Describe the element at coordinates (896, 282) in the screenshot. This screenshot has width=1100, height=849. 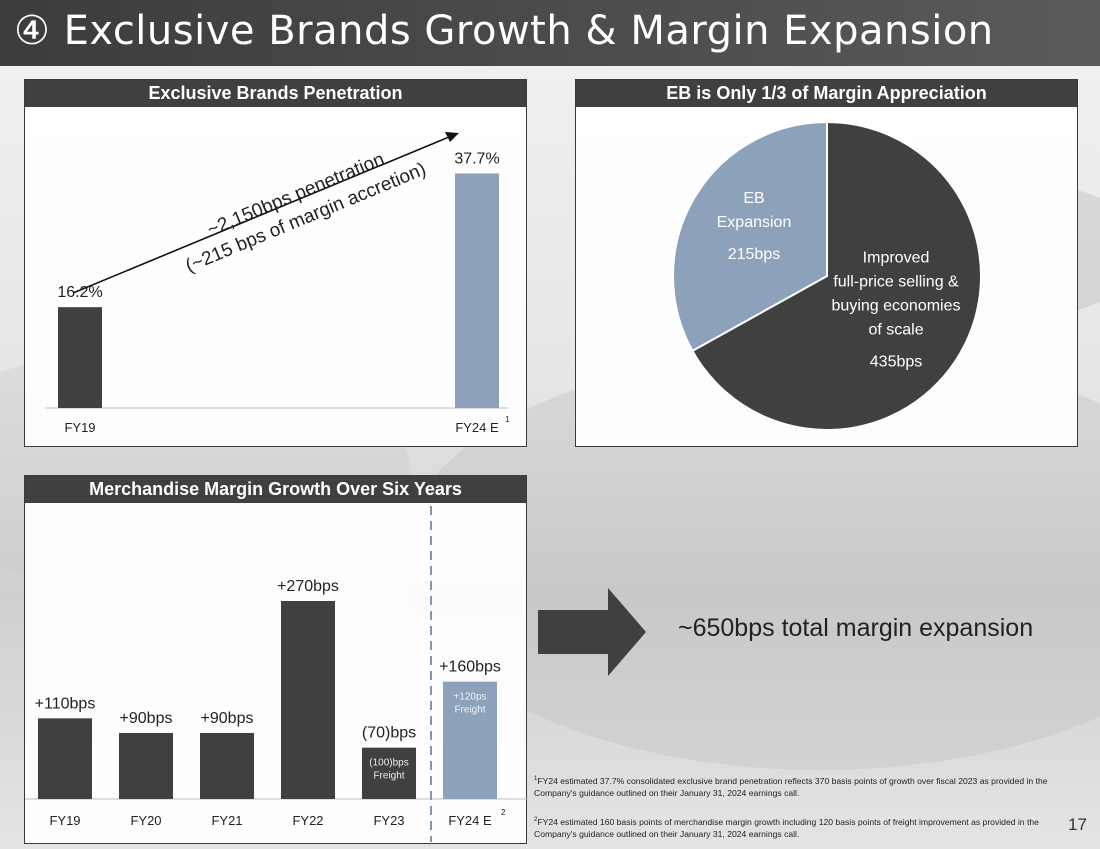
I see `pie-slice-label: full-price selling &` at that location.